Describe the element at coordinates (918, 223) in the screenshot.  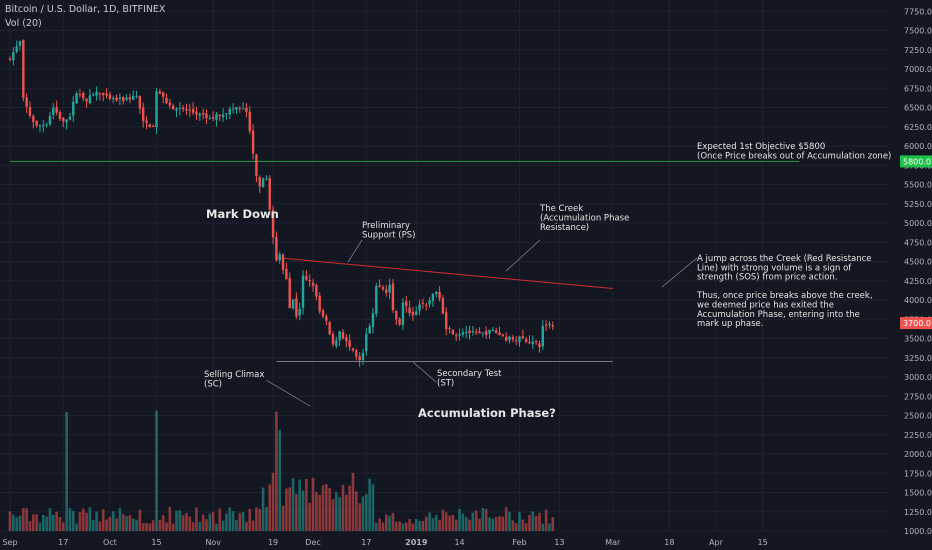
I see `price-tick-label: 5000.0` at that location.